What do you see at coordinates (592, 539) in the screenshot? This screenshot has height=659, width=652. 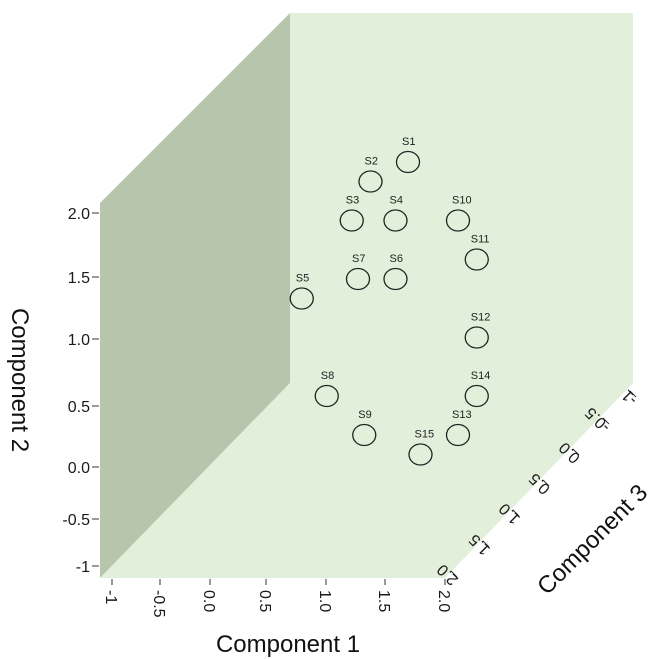 I see `z-axis-title: Component 3` at bounding box center [592, 539].